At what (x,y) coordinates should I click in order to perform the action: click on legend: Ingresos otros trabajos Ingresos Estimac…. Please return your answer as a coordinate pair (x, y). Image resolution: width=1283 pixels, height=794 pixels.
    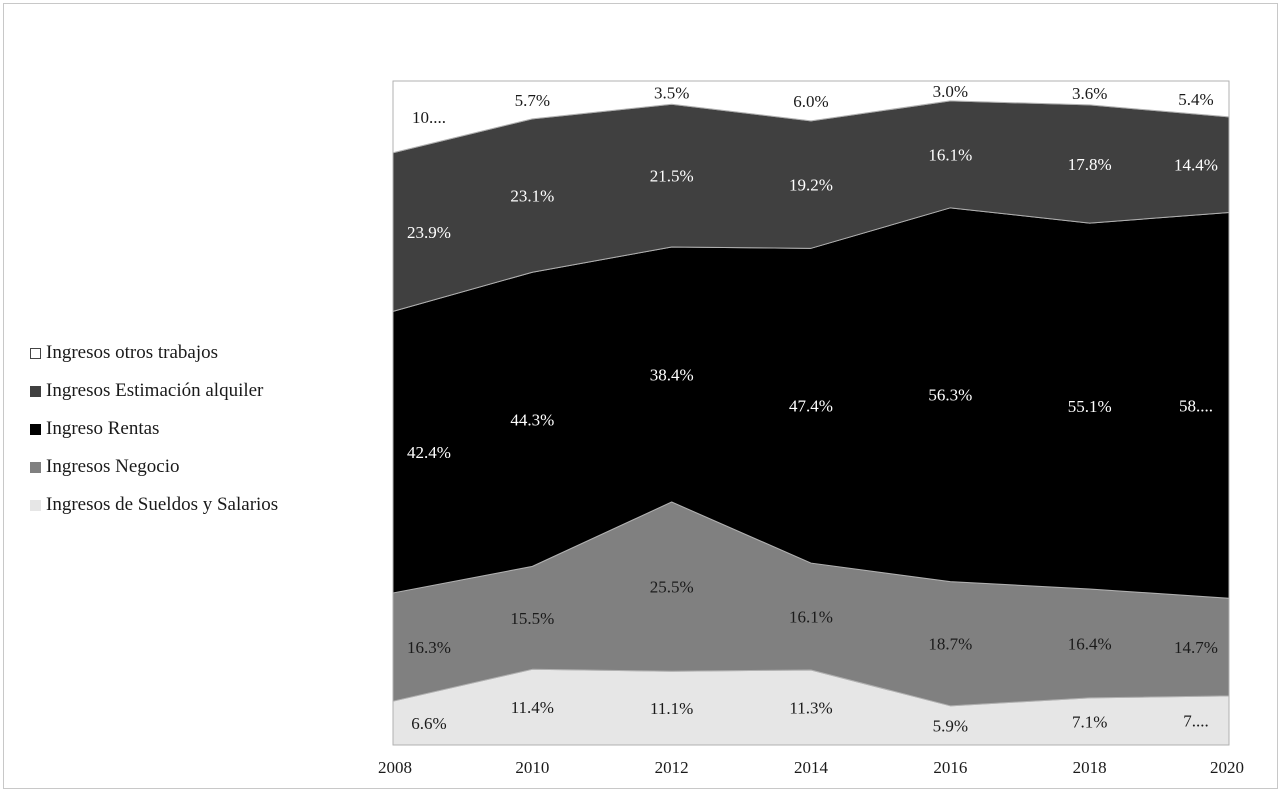
    Looking at the image, I should click on (154, 429).